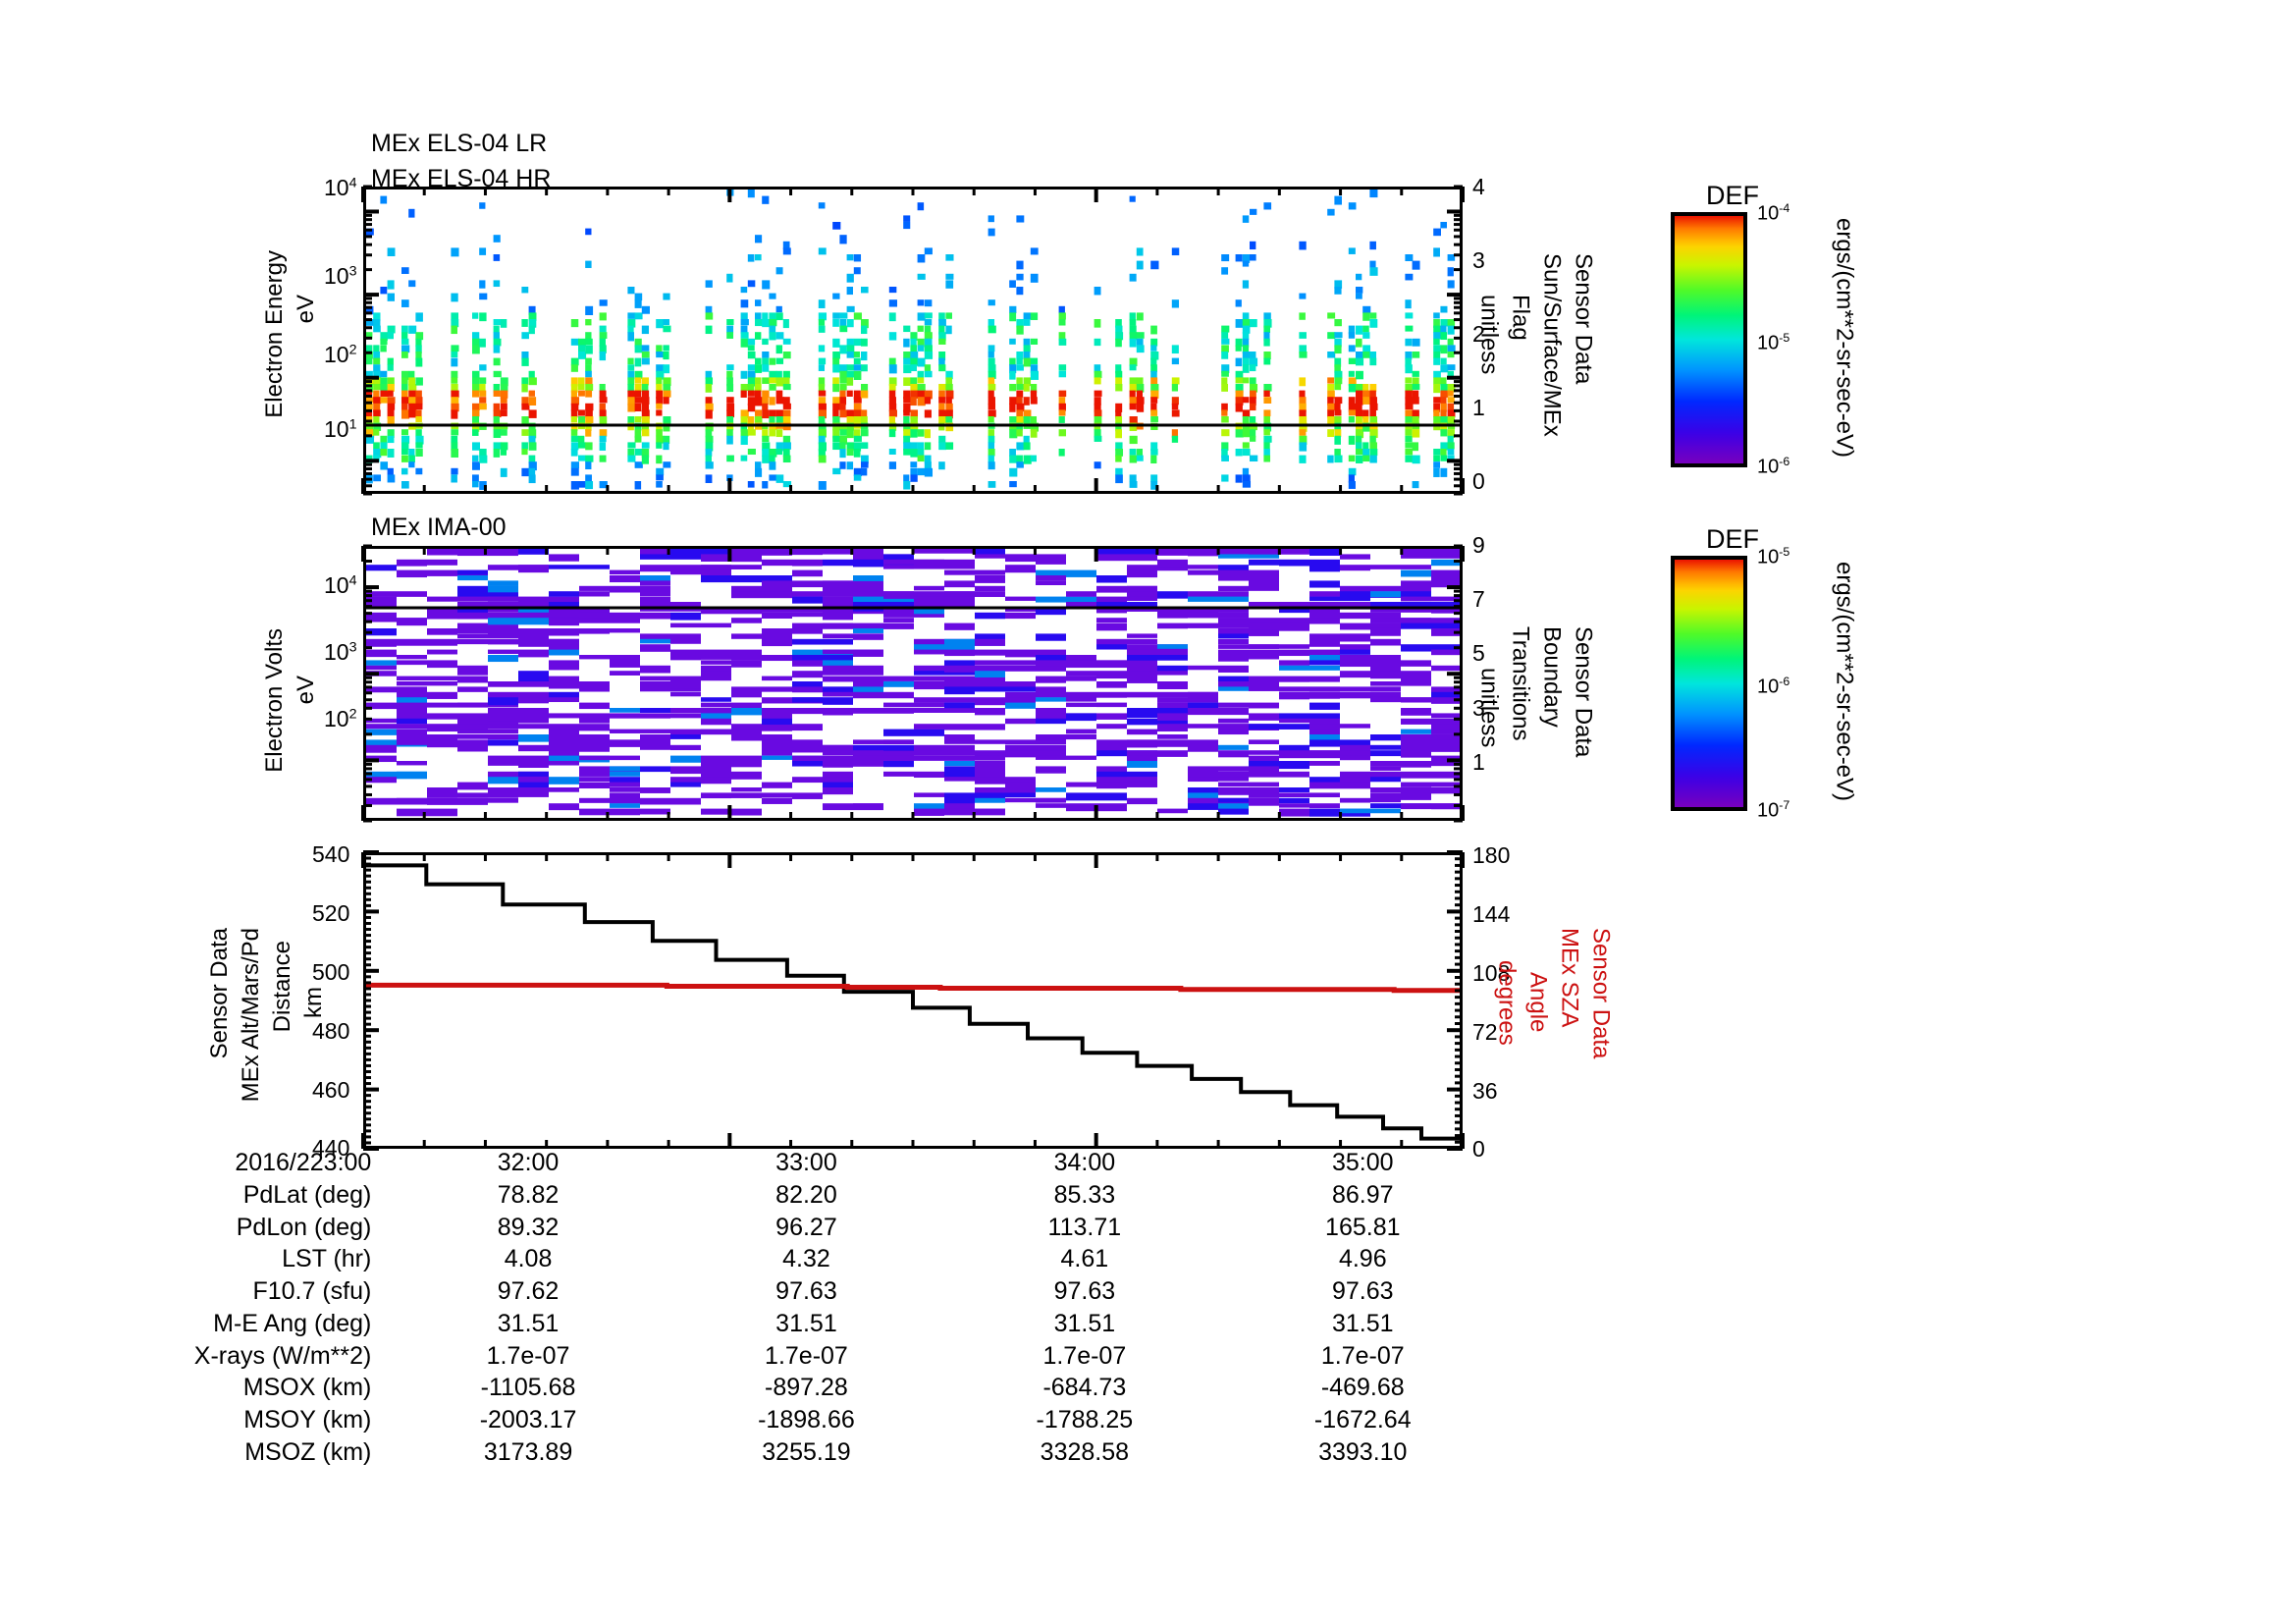 The width and height of the screenshot is (2296, 1623). Describe the element at coordinates (1084, 1194) in the screenshot. I see `table-cell: 85.33` at that location.